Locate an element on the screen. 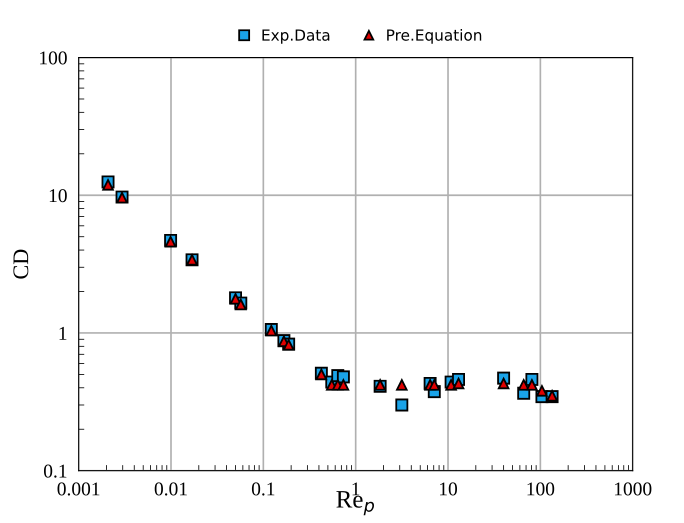 The width and height of the screenshot is (684, 523). y-tick-label: 10 is located at coordinates (58, 195).